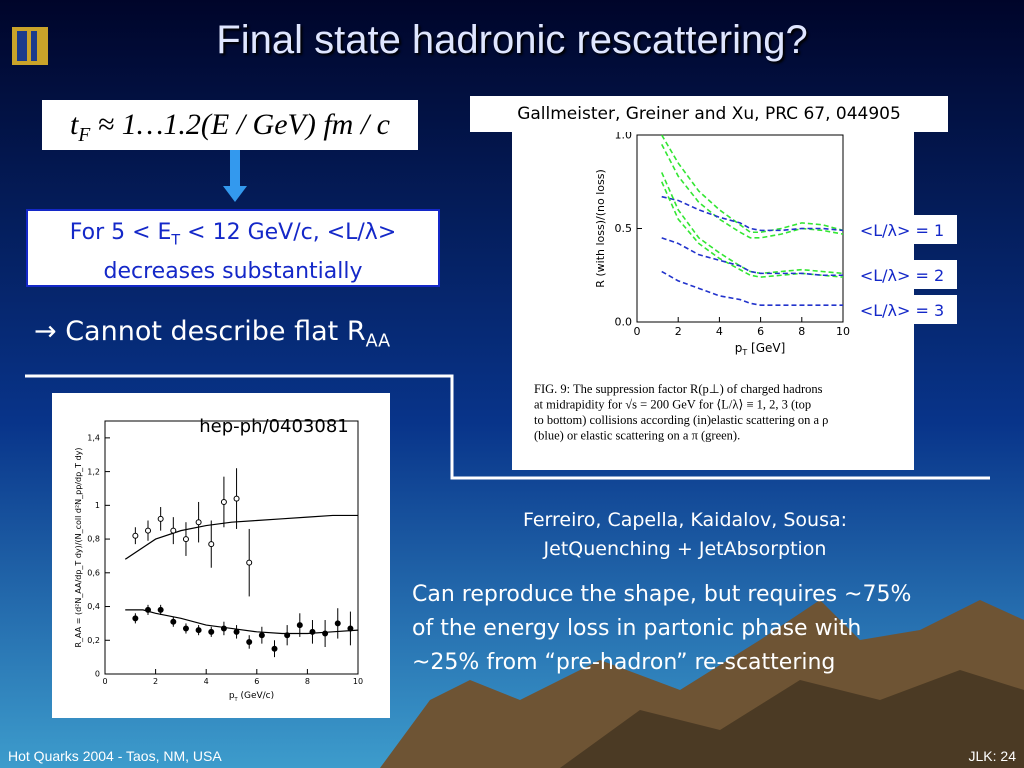  What do you see at coordinates (30, 46) in the screenshot?
I see `logo` at bounding box center [30, 46].